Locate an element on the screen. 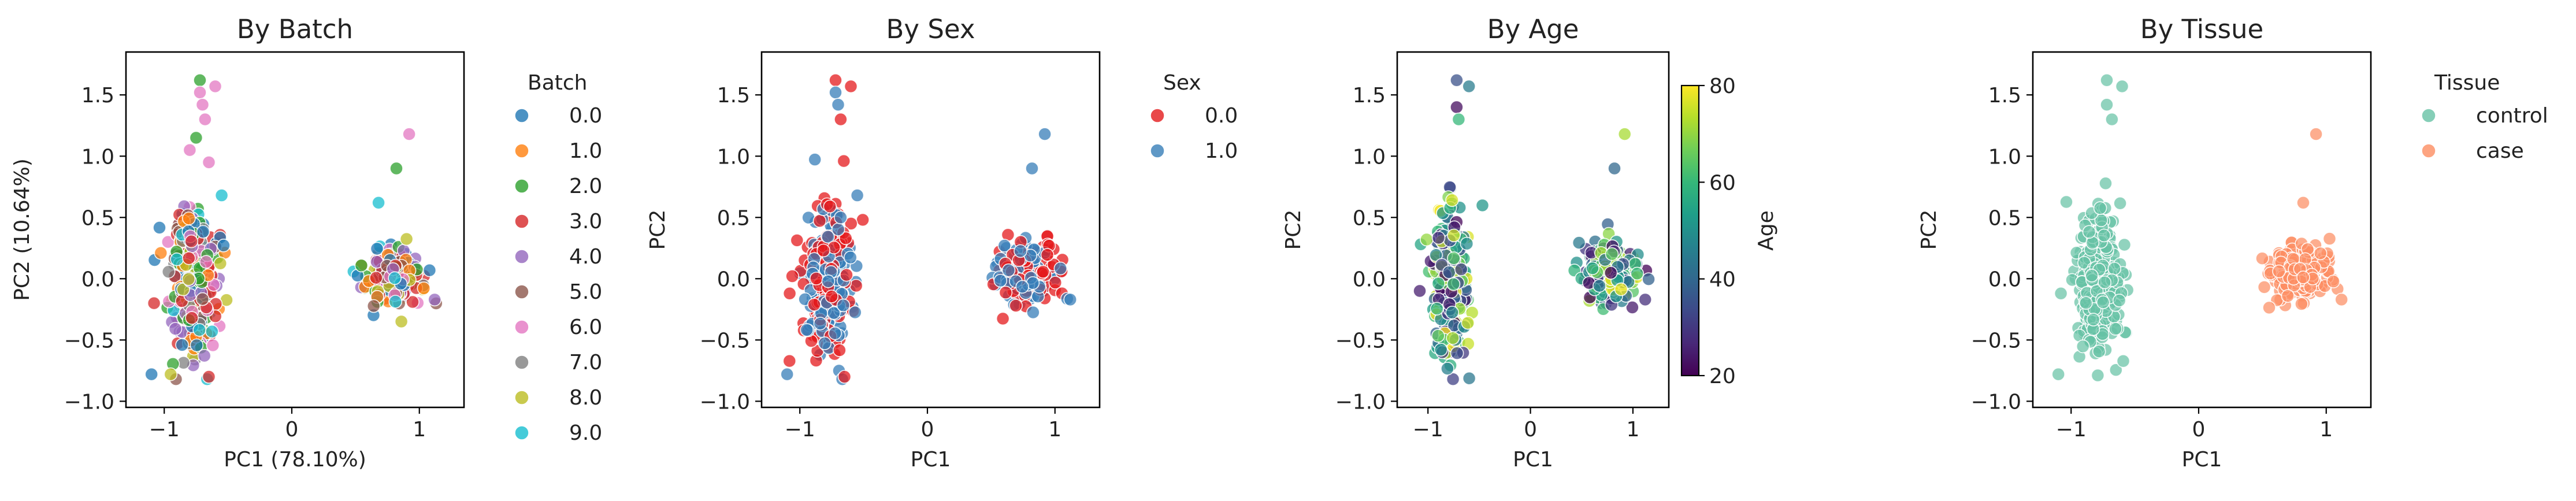 This screenshot has width=2576, height=501. chart-title: By Age is located at coordinates (1533, 29).